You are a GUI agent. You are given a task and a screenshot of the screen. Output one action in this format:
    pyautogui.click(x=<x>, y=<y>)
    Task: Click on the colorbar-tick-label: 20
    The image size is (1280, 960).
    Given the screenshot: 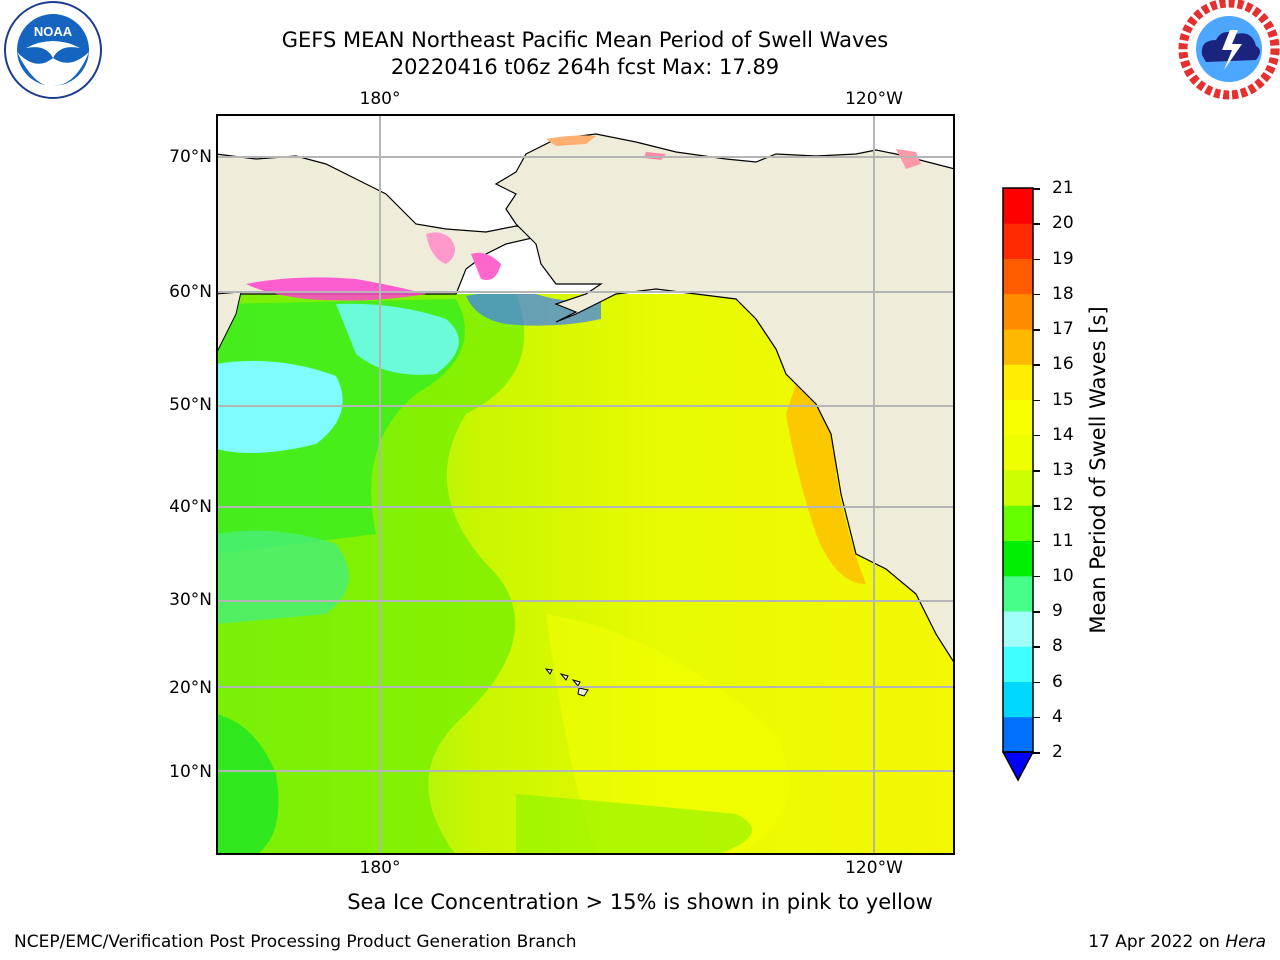 What is the action you would take?
    pyautogui.click(x=1063, y=223)
    